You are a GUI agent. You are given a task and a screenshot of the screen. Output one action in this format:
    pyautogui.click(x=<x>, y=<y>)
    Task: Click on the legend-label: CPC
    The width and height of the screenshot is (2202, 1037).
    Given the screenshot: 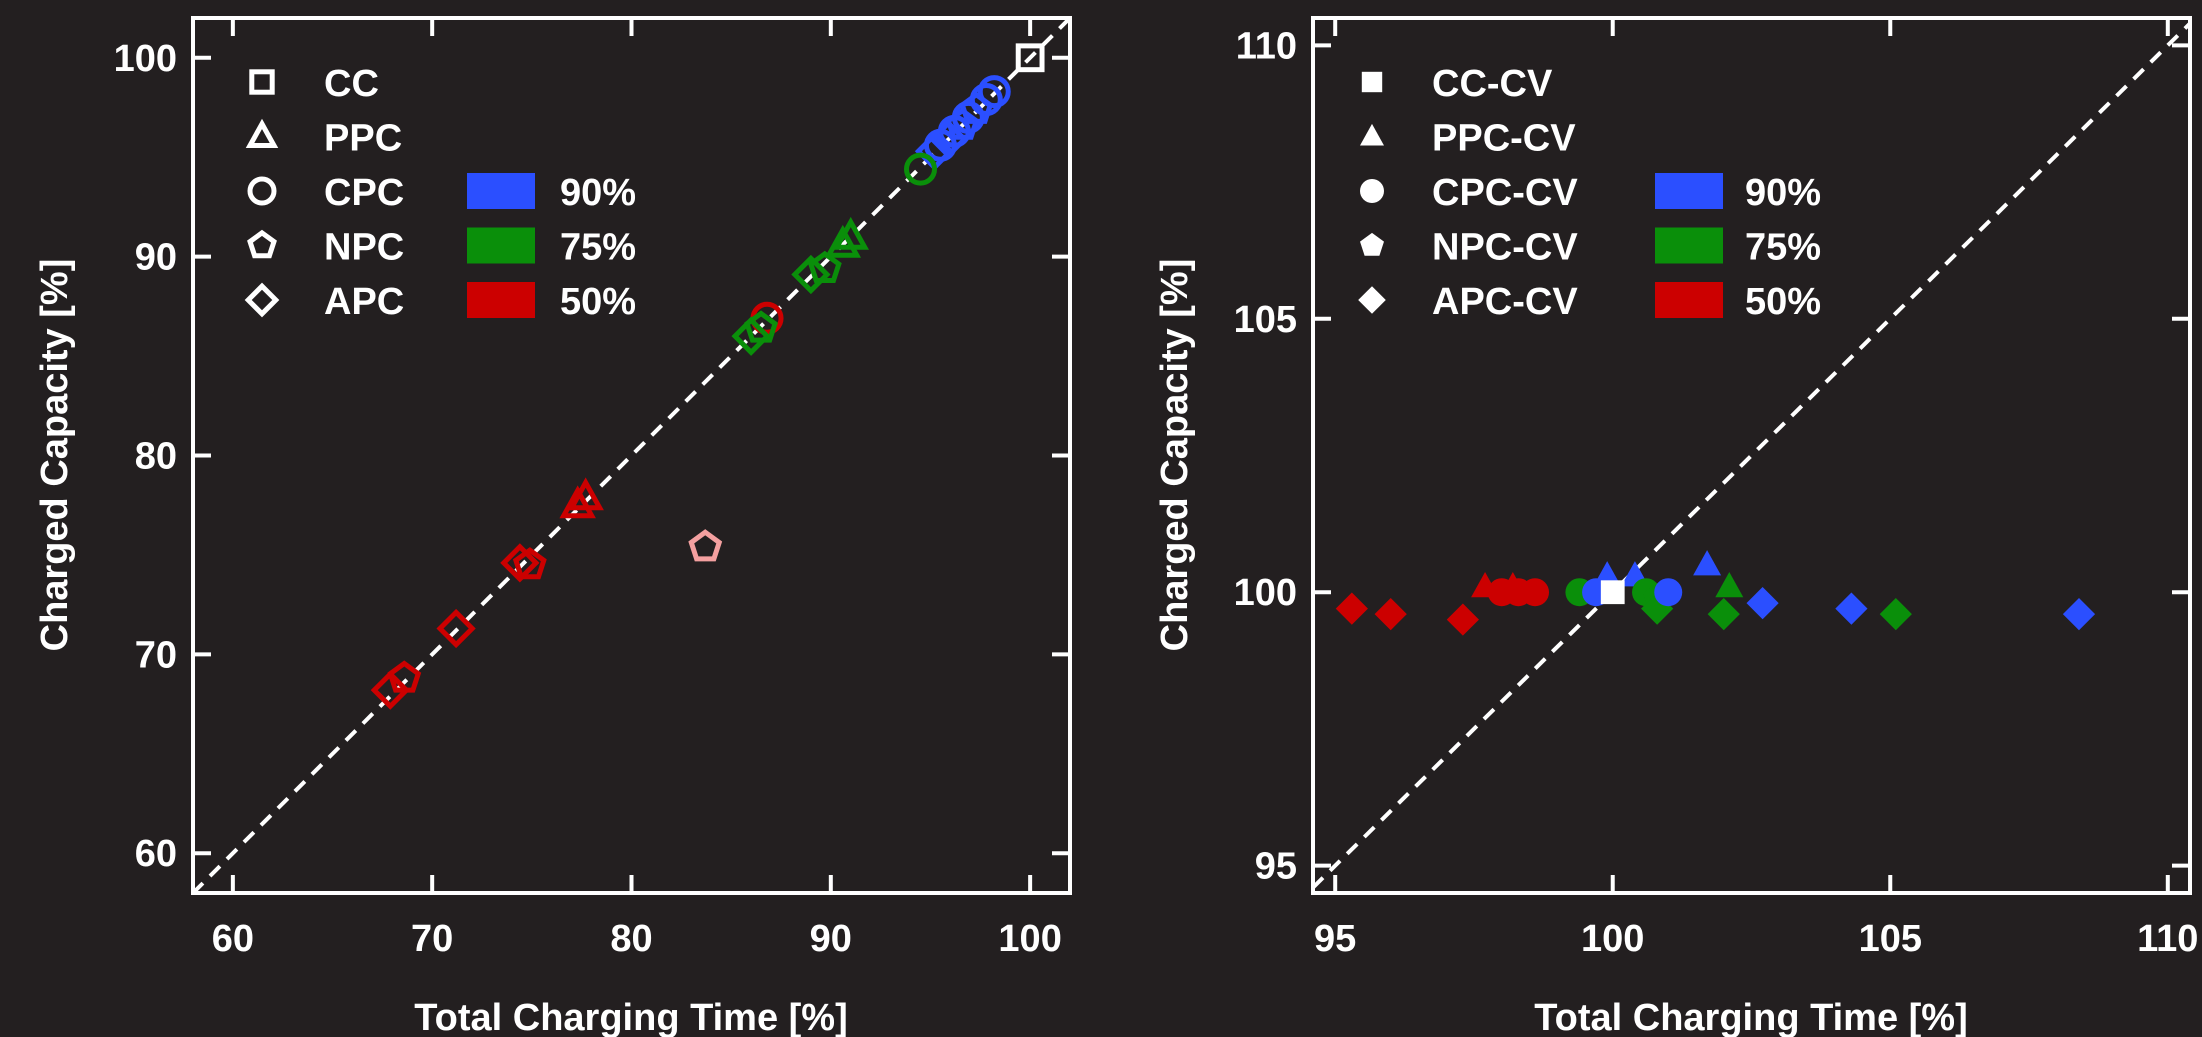 What is the action you would take?
    pyautogui.click(x=364, y=193)
    